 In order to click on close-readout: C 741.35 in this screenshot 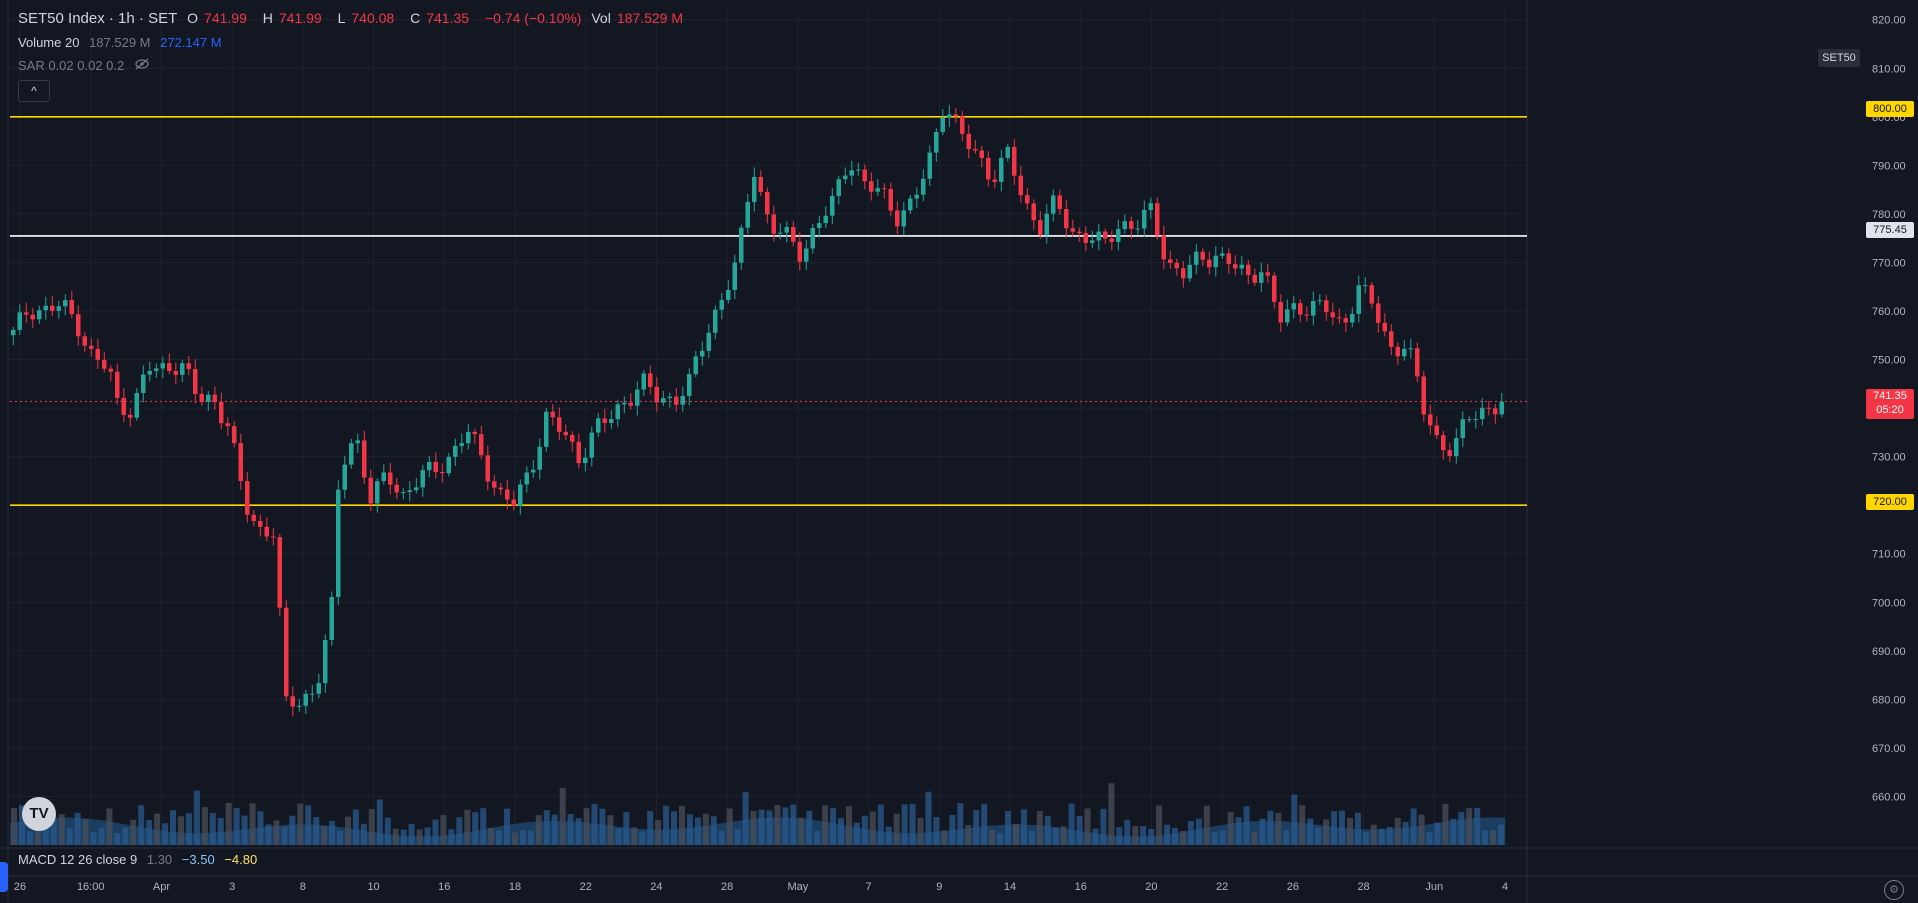, I will do `click(440, 18)`.